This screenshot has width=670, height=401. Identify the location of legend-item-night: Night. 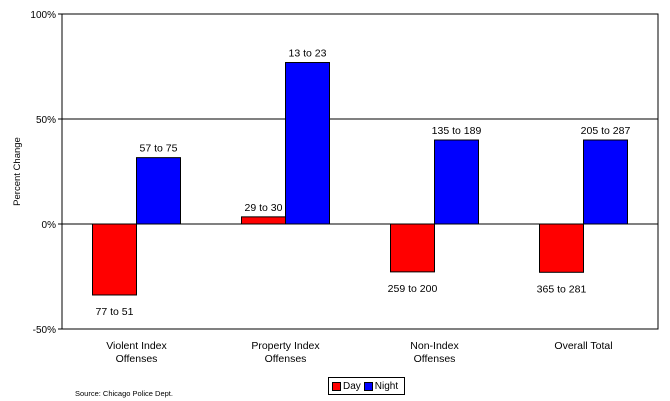
(381, 386).